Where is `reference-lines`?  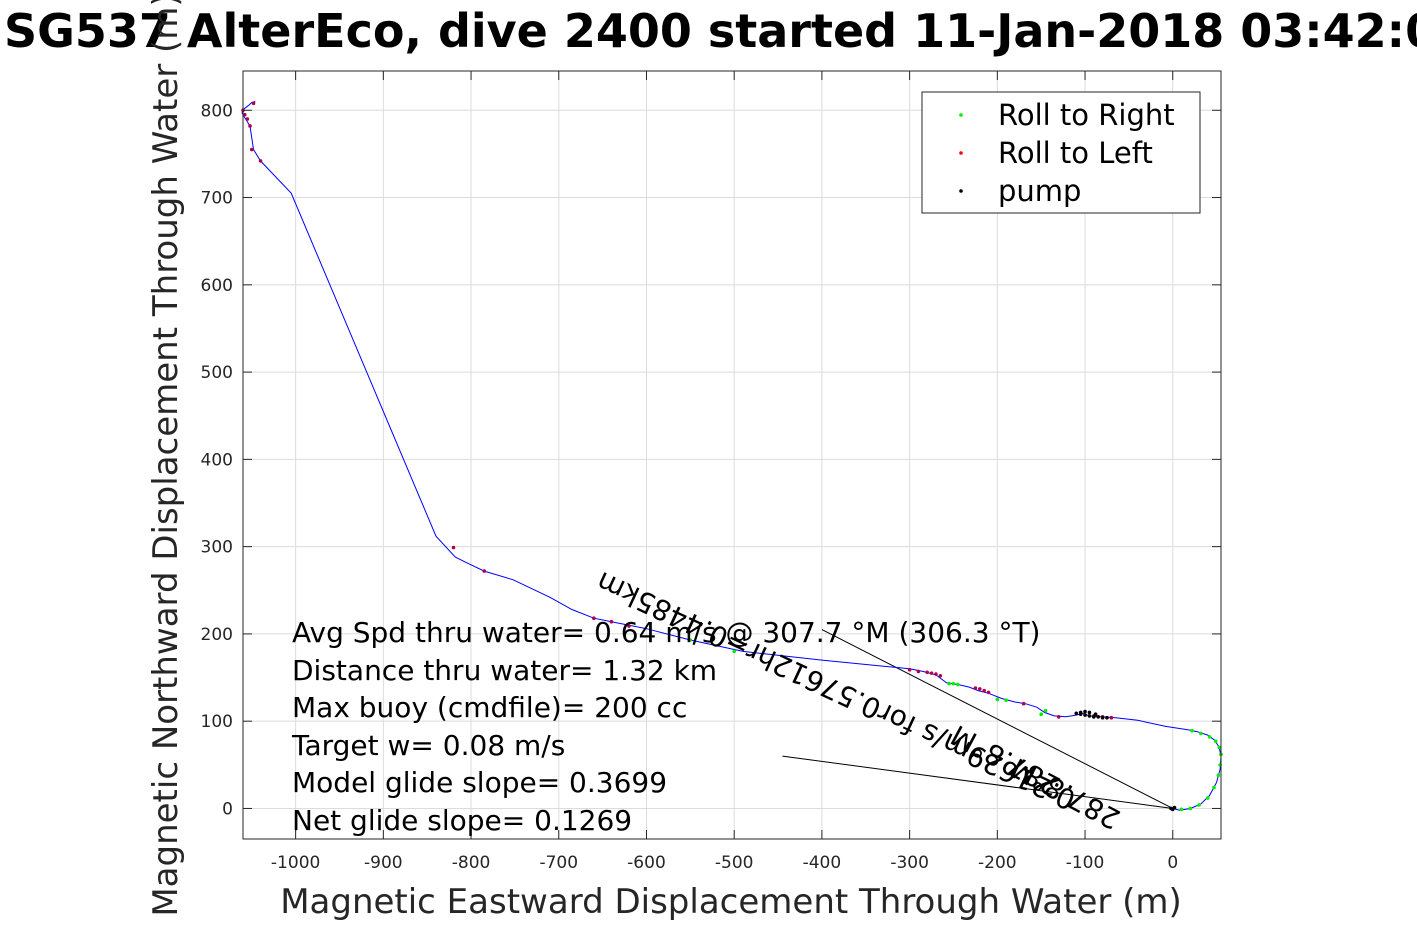
reference-lines is located at coordinates (977, 719).